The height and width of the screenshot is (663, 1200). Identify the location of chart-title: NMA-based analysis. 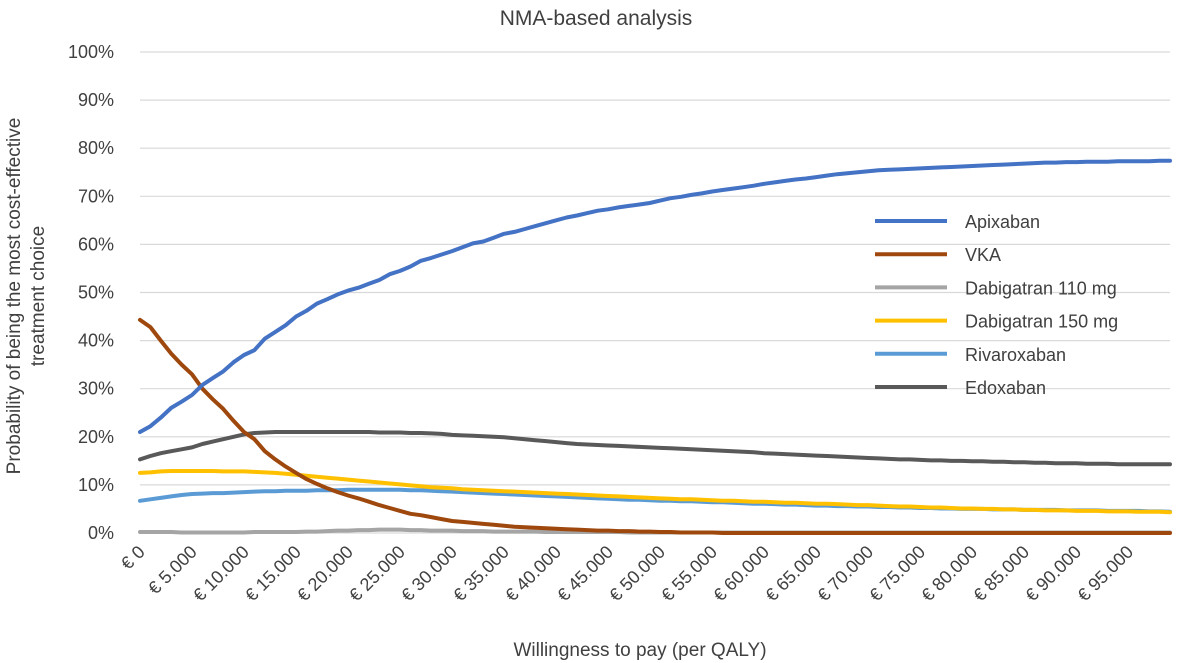
(596, 18).